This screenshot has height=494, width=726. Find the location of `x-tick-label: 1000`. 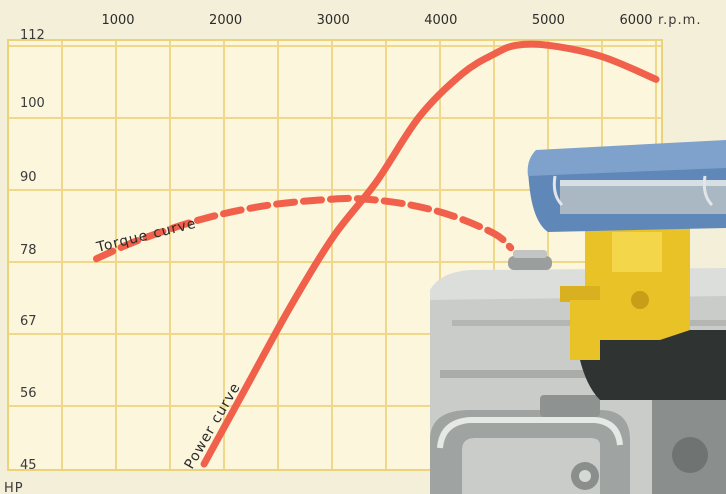

x-tick-label: 1000 is located at coordinates (117, 20).